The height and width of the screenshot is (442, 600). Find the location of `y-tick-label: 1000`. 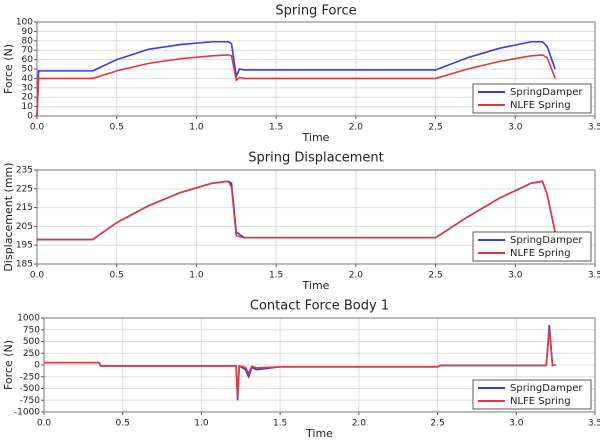

y-tick-label: 1000 is located at coordinates (28, 319).